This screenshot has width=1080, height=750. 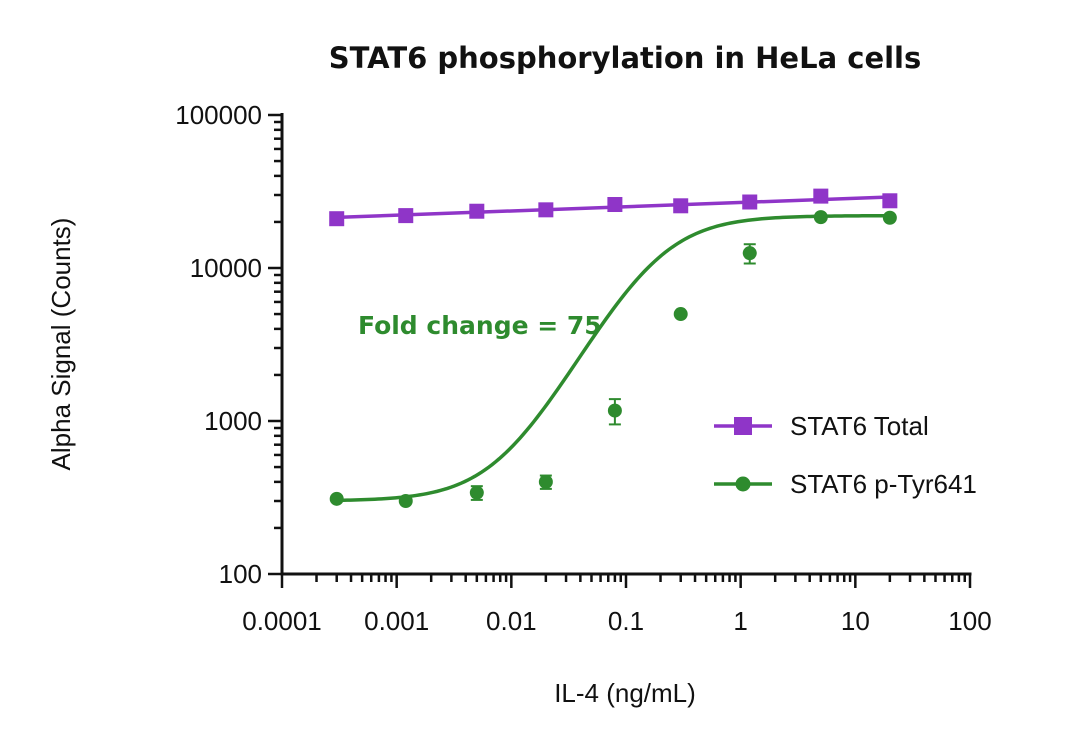 I want to click on y-axis-label: Alpha Signal (Counts), so click(x=61, y=344).